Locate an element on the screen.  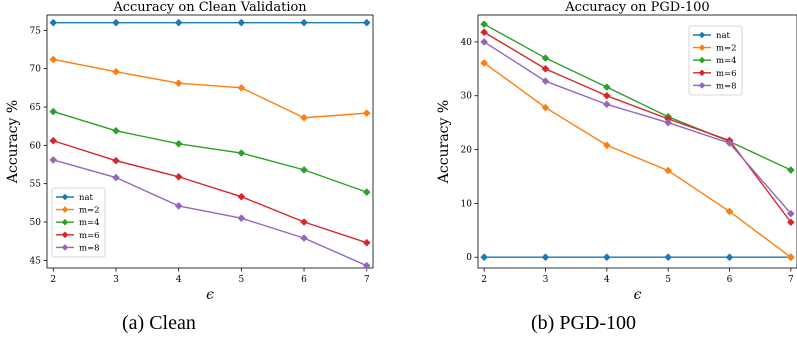
y-tick-label: 20 is located at coordinates (467, 151).